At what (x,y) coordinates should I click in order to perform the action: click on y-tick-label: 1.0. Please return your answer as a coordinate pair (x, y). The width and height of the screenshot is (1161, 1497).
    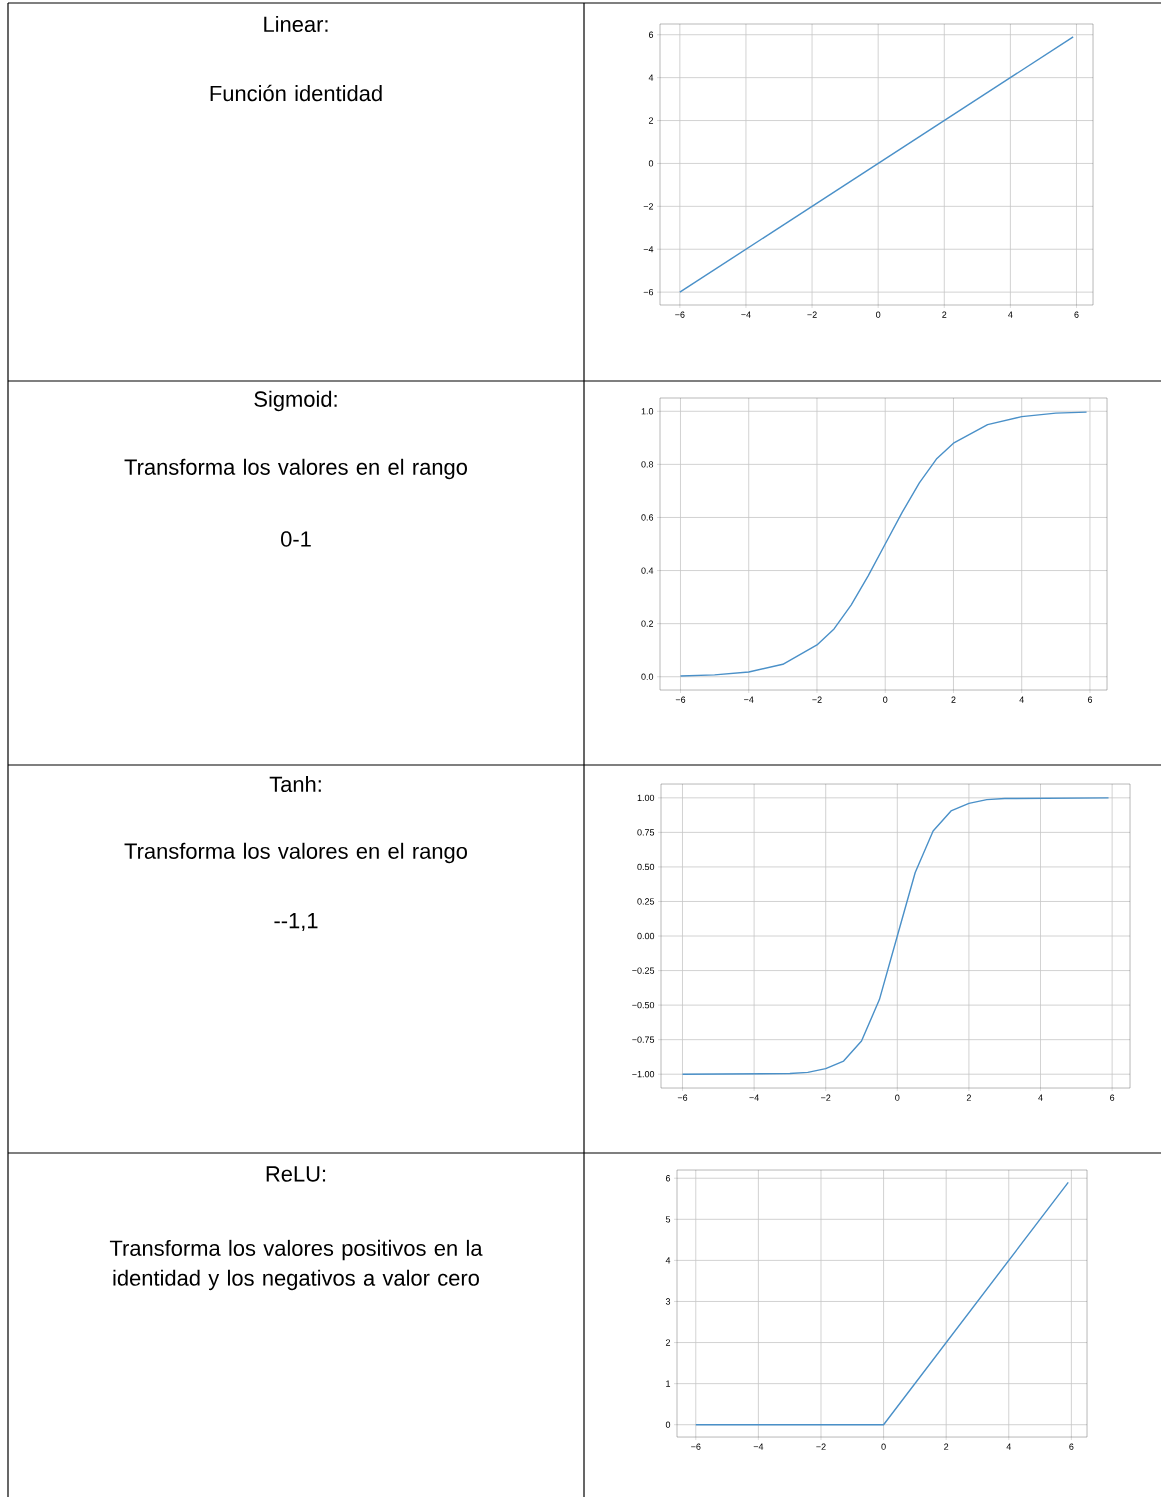
    Looking at the image, I should click on (647, 411).